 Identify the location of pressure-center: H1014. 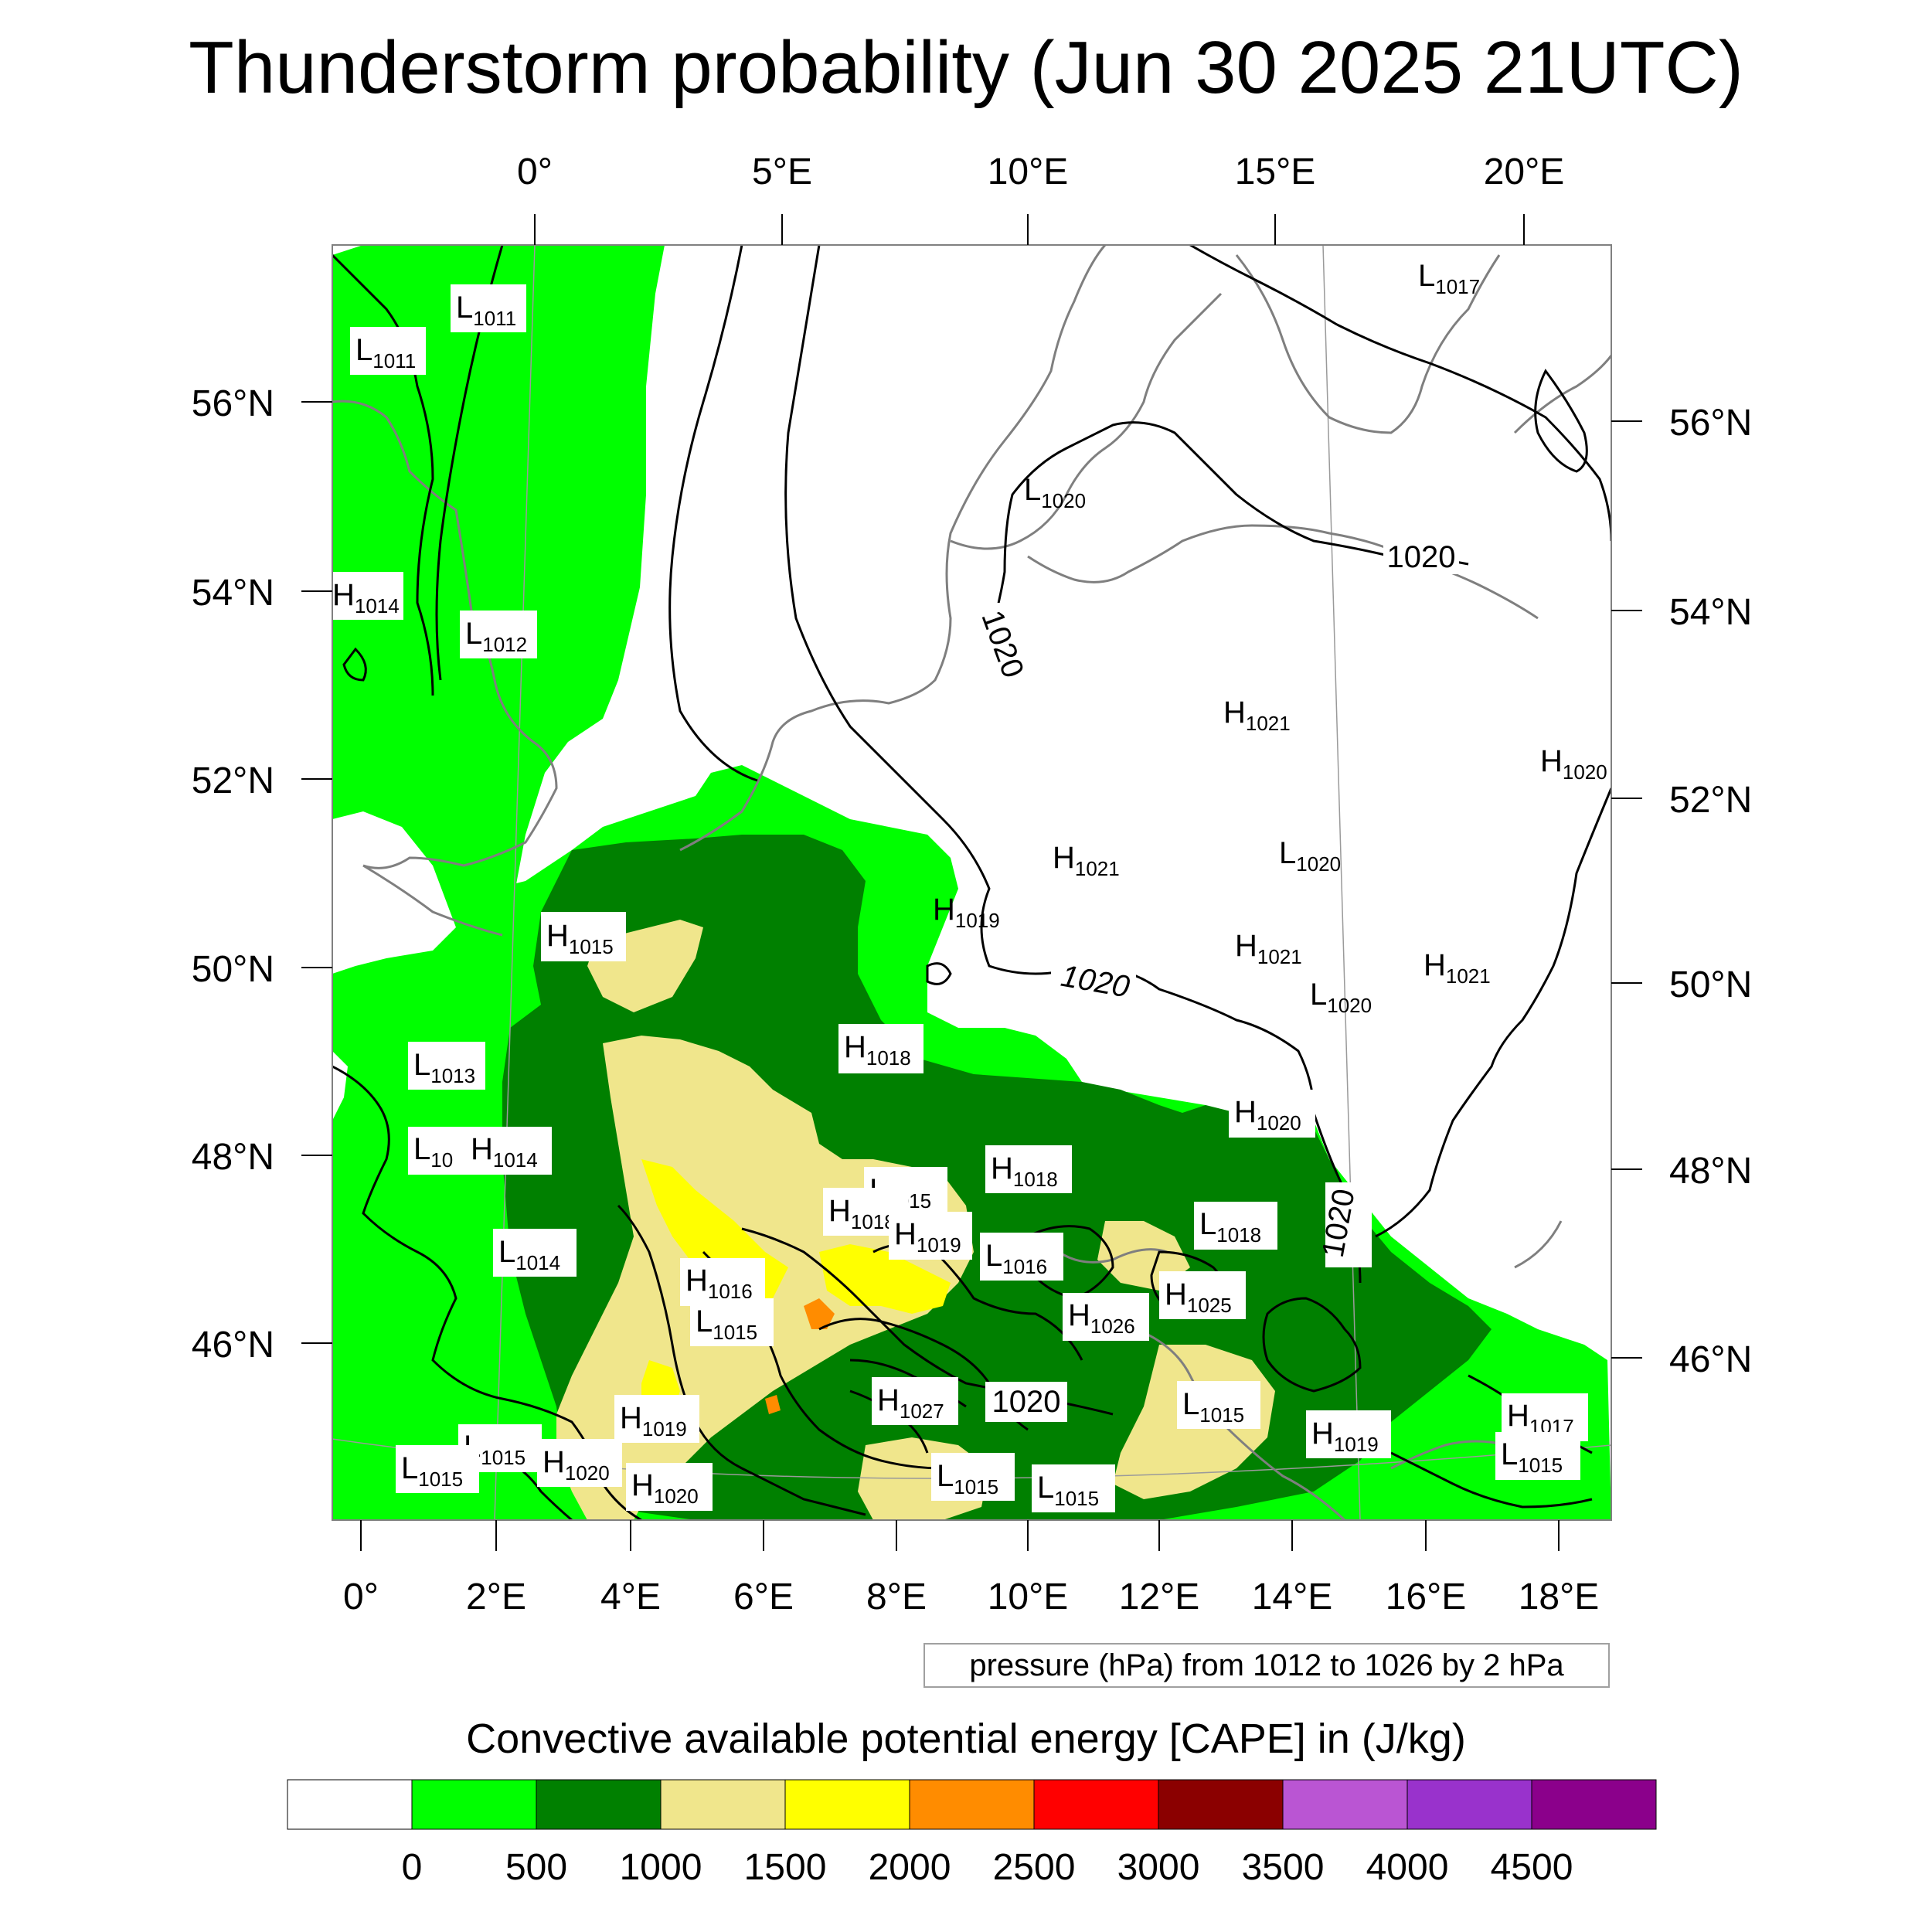
(509, 1151).